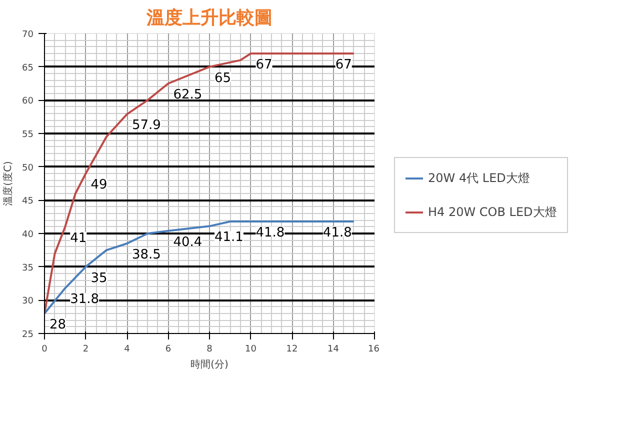  What do you see at coordinates (28, 68) in the screenshot?
I see `y-tick-label: 65` at bounding box center [28, 68].